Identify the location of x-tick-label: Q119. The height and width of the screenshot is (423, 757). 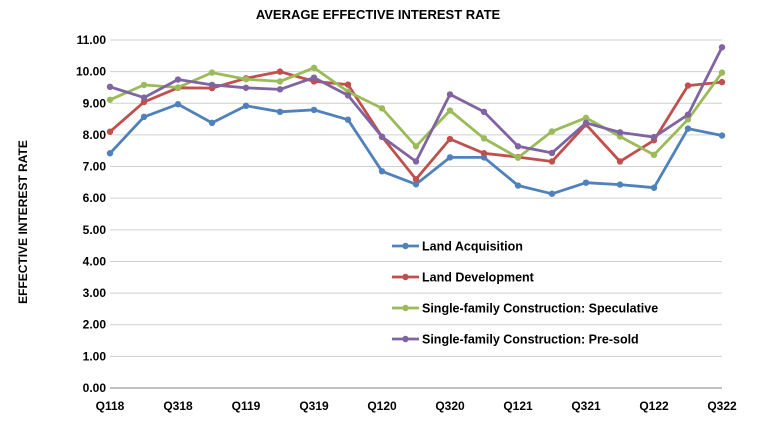
(246, 406).